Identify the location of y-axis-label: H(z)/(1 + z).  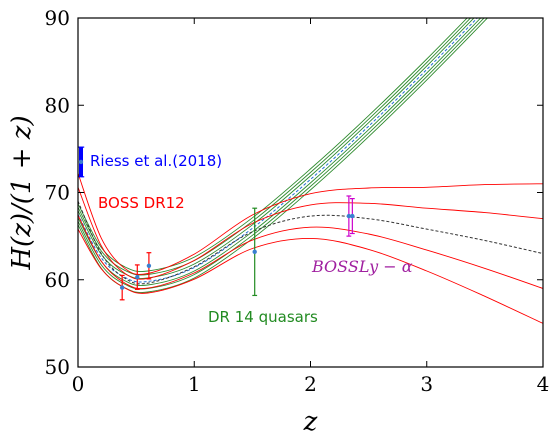
(22, 192).